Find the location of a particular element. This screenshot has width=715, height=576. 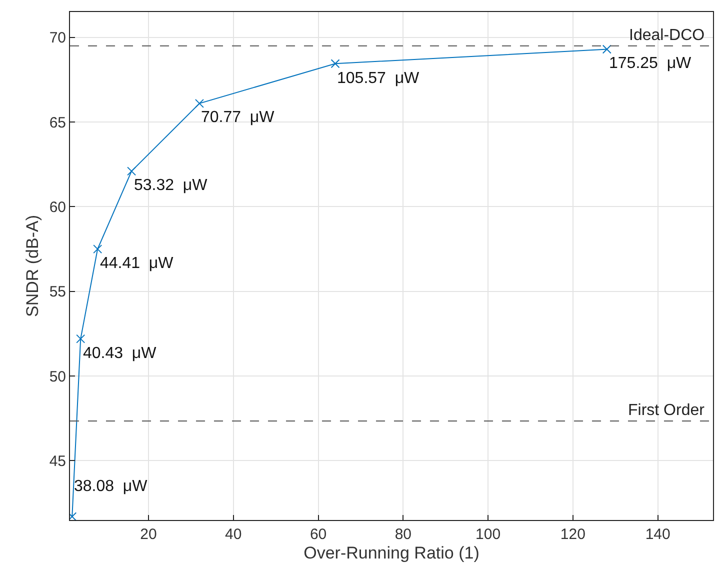

x-tick-label: 140 is located at coordinates (657, 534).